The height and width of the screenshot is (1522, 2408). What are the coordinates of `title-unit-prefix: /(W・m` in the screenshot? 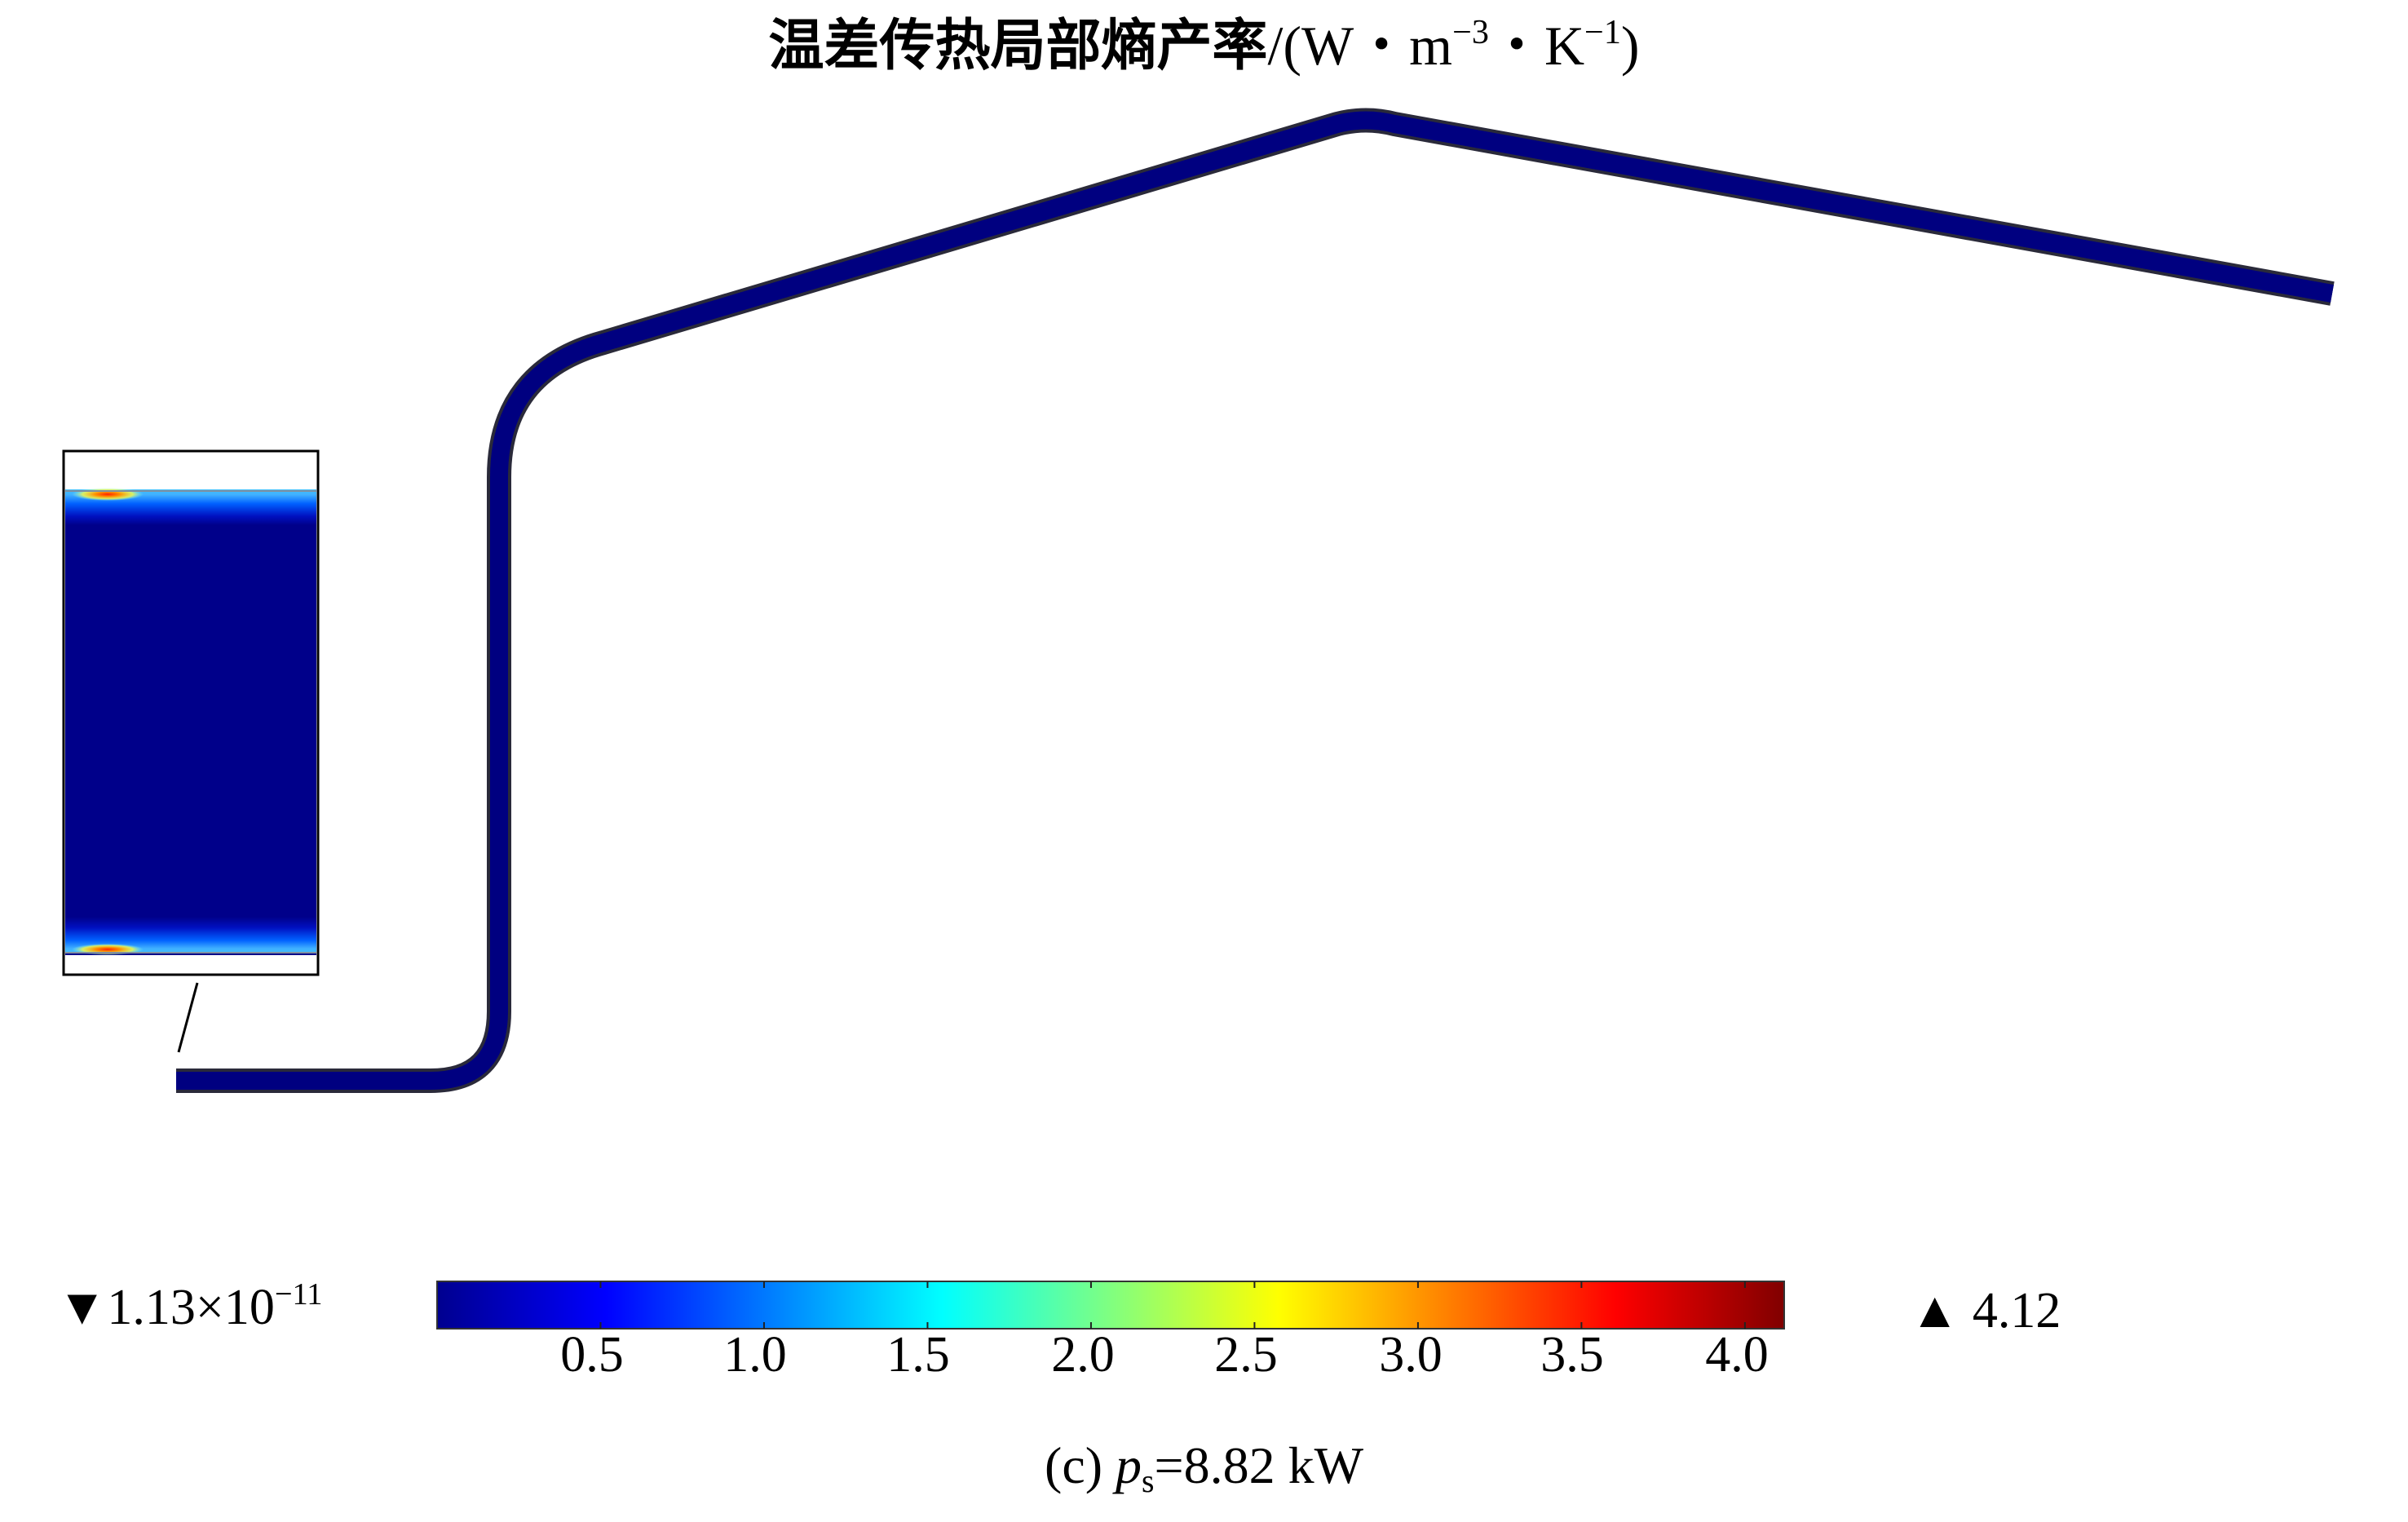 It's located at (1360, 46).